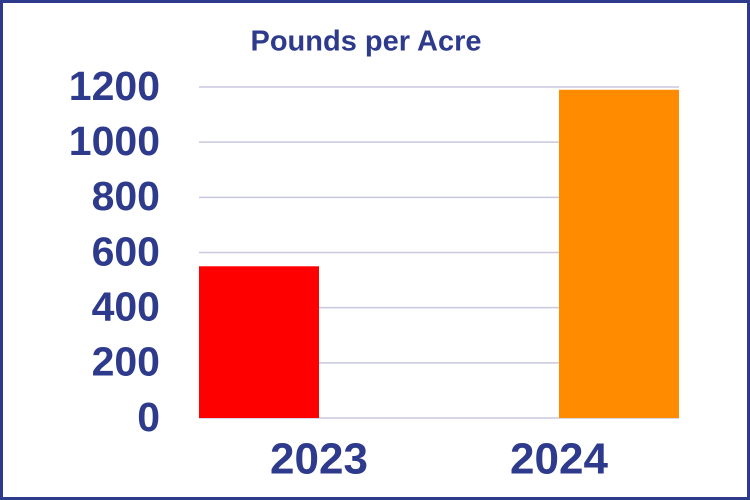  Describe the element at coordinates (114, 141) in the screenshot. I see `y-tick-label: 1000` at that location.